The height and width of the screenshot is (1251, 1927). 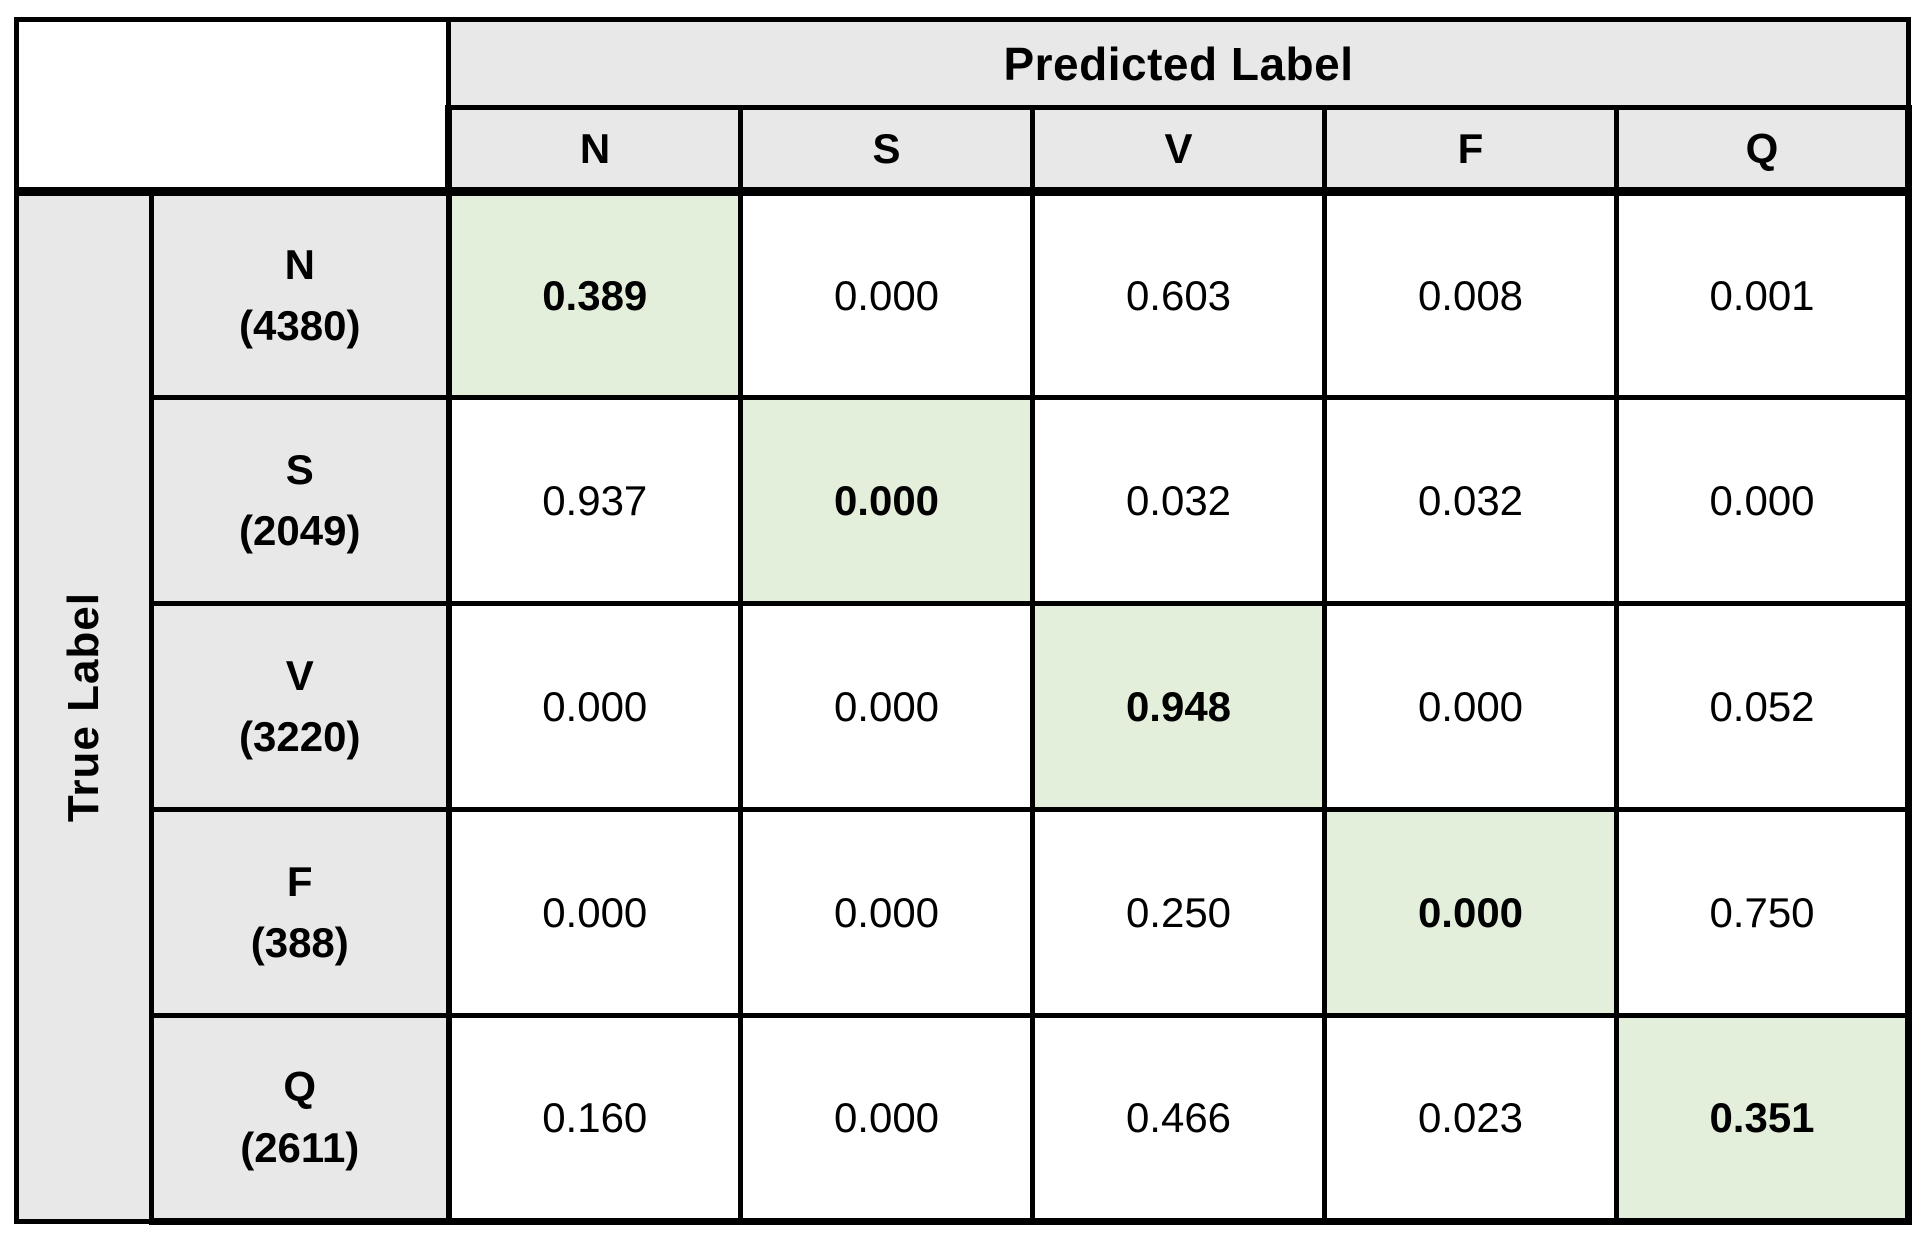 I want to click on cell-s-n: 0.937, so click(x=594, y=500).